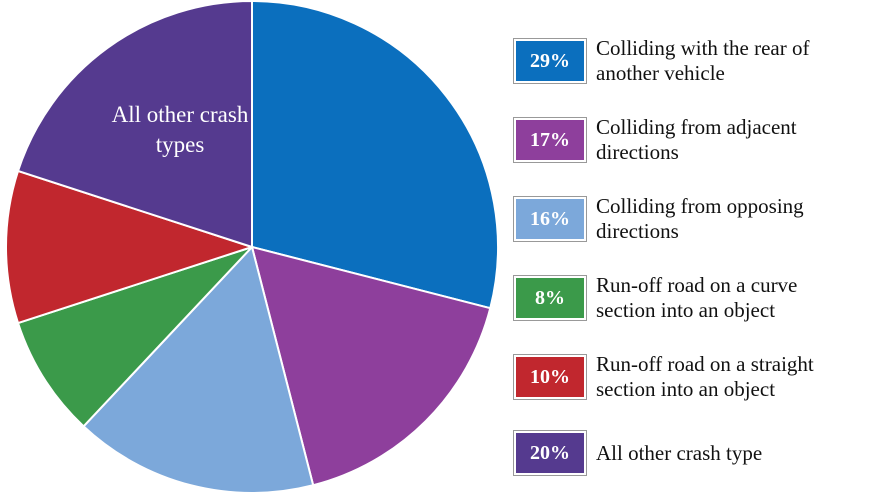  I want to click on legend-label: All other crash type, so click(679, 452).